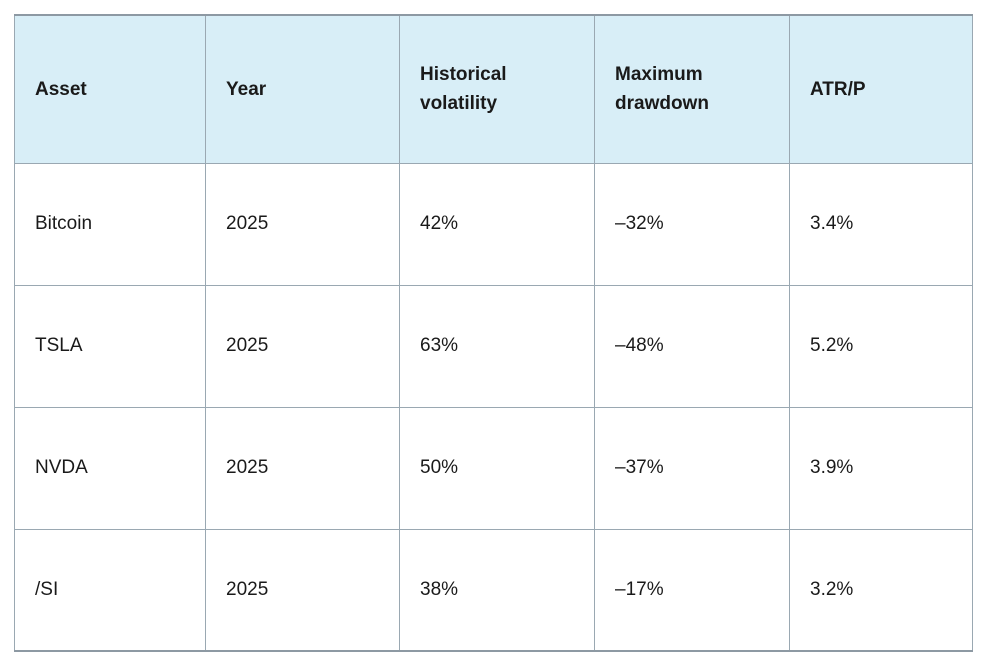 The image size is (986, 663). Describe the element at coordinates (110, 468) in the screenshot. I see `cell-asset: NVDA` at that location.